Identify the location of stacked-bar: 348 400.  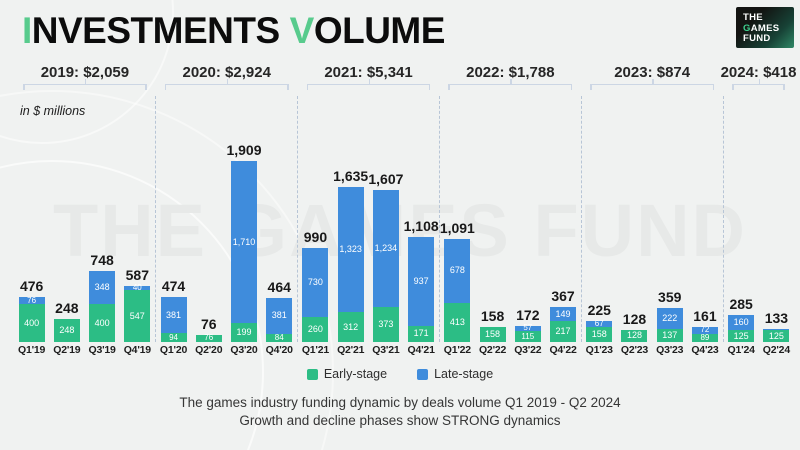
(102, 306).